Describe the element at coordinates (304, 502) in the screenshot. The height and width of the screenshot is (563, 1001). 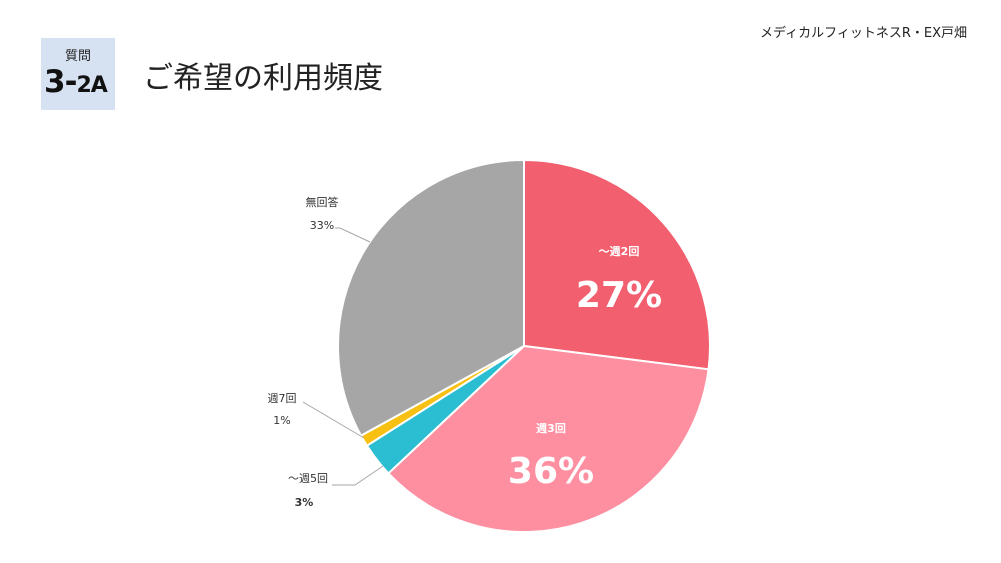
I see `slice-value-2: 3%` at that location.